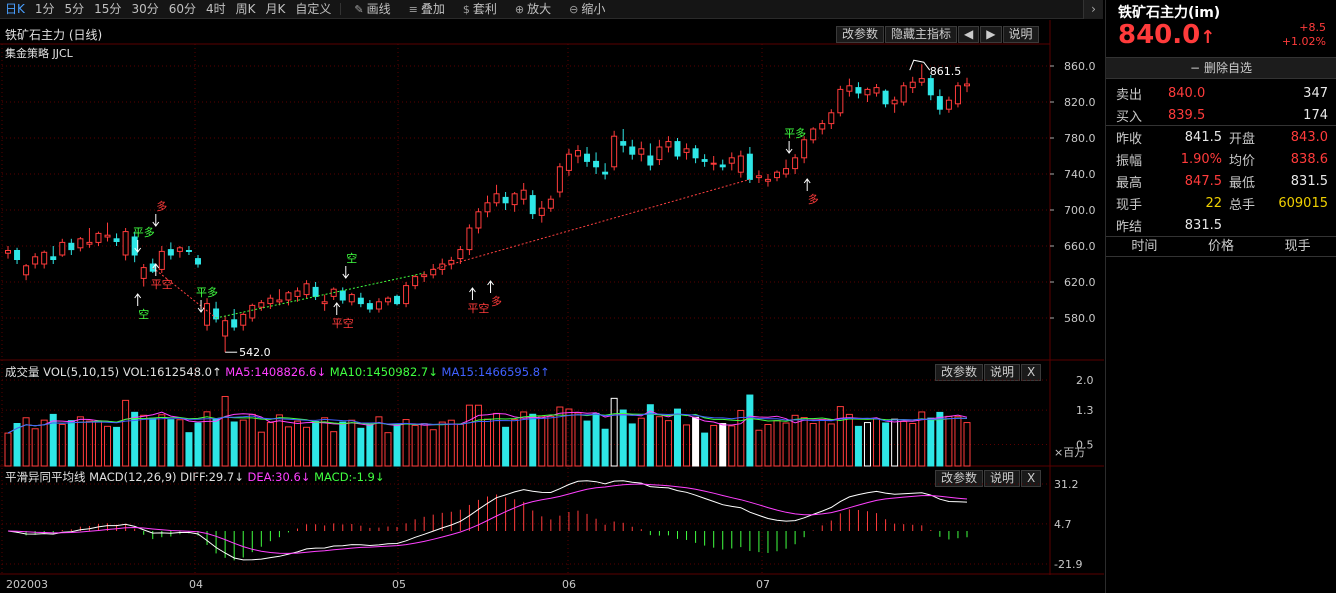 This screenshot has height=593, width=1336. Describe the element at coordinates (1129, 161) in the screenshot. I see `amplitude-label: 振幅` at that location.